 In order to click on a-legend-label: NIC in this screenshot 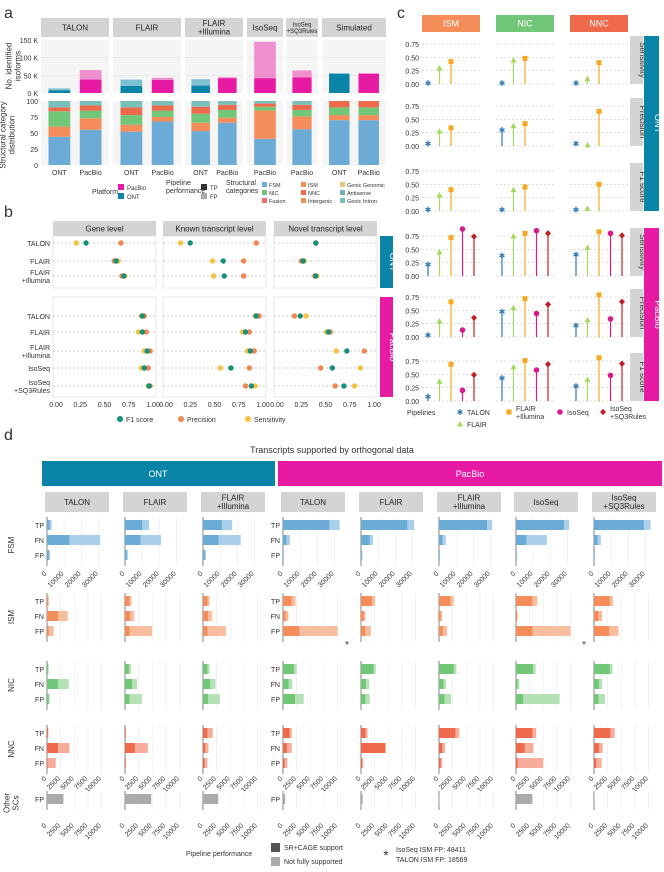, I will do `click(274, 194)`.